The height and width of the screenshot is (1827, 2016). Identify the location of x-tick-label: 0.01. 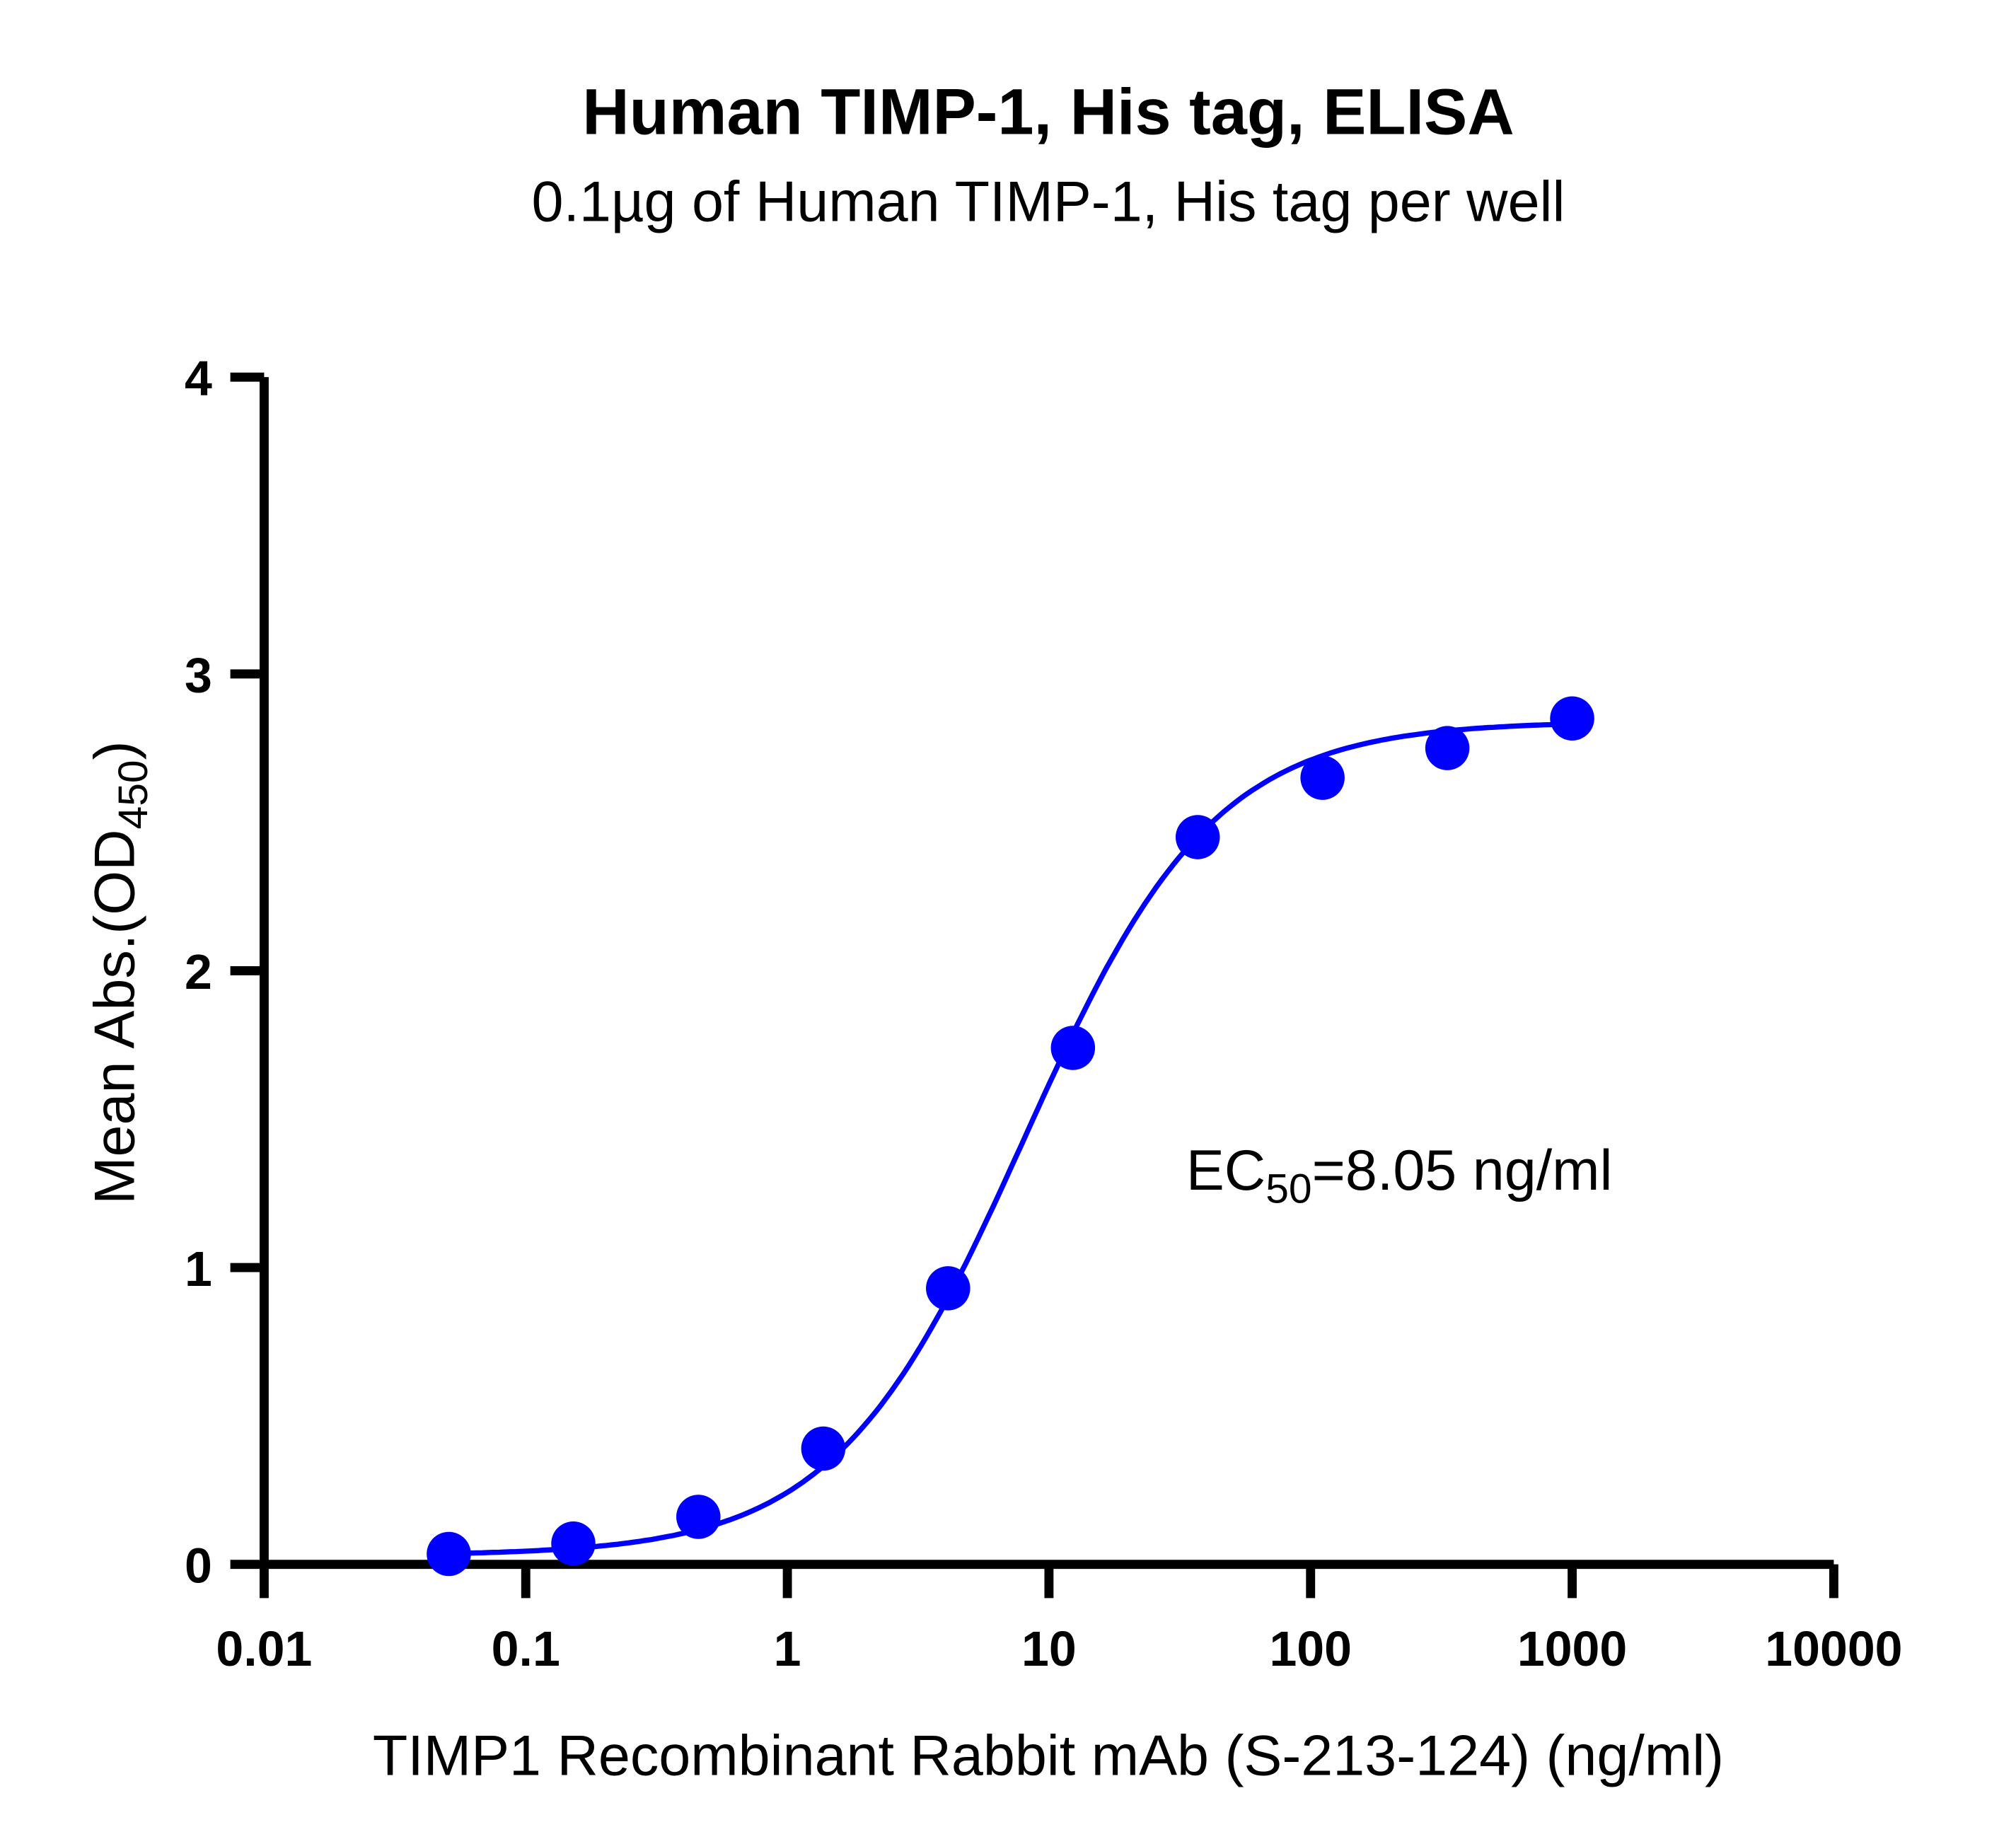
(264, 1648).